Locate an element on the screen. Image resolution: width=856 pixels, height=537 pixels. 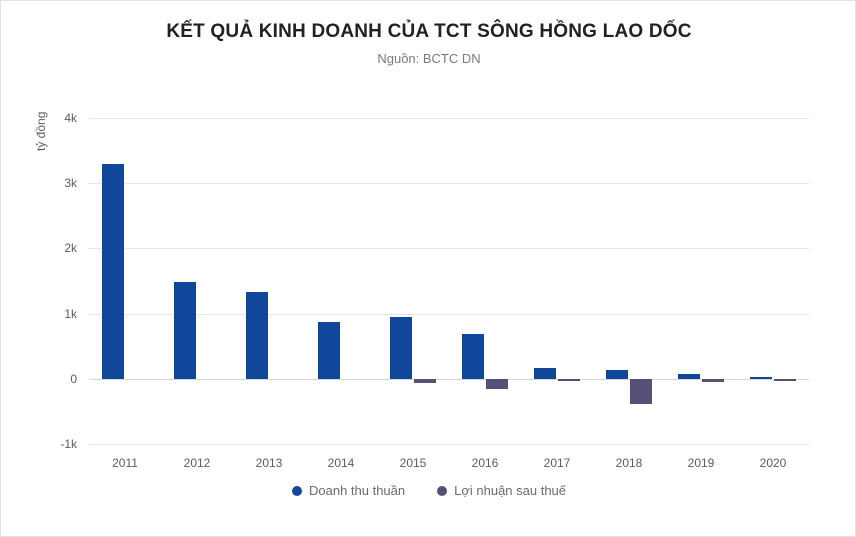
bar-revenue-2020 is located at coordinates (761, 377).